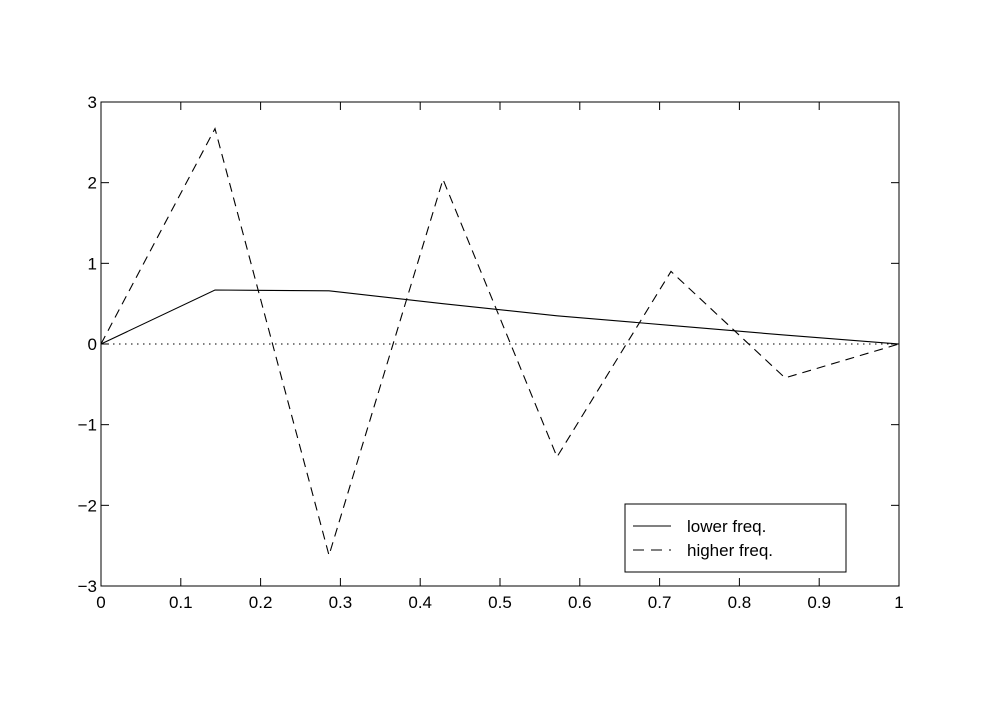 This screenshot has height=716, width=994. What do you see at coordinates (819, 602) in the screenshot?
I see `x-tick-label: 0.9` at bounding box center [819, 602].